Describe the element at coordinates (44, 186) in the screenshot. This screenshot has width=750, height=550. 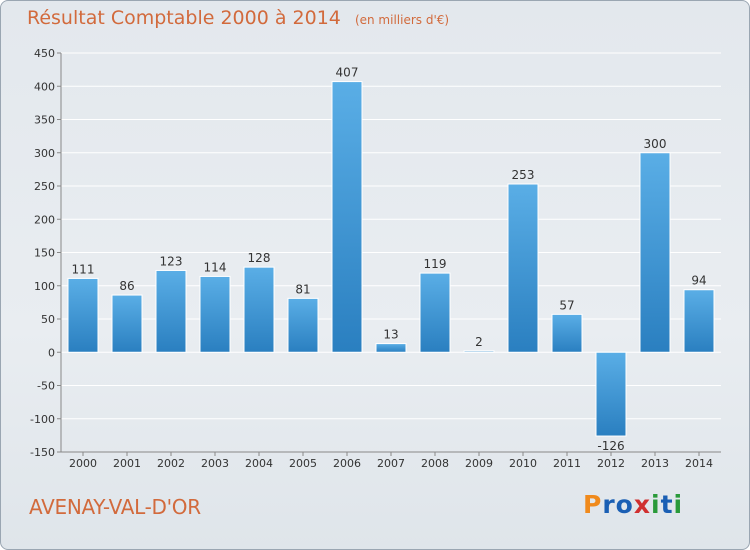
I see `y-tick-label: 250` at that location.